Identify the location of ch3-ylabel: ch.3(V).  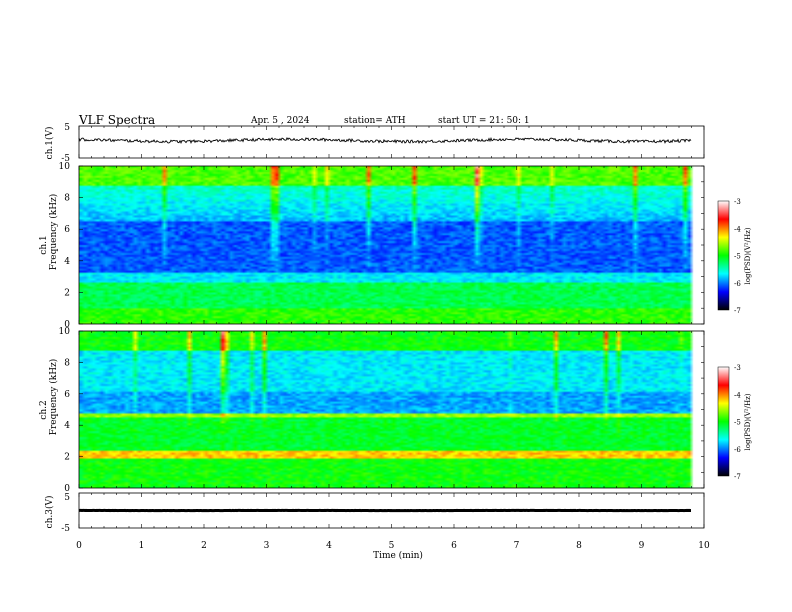
(49, 512).